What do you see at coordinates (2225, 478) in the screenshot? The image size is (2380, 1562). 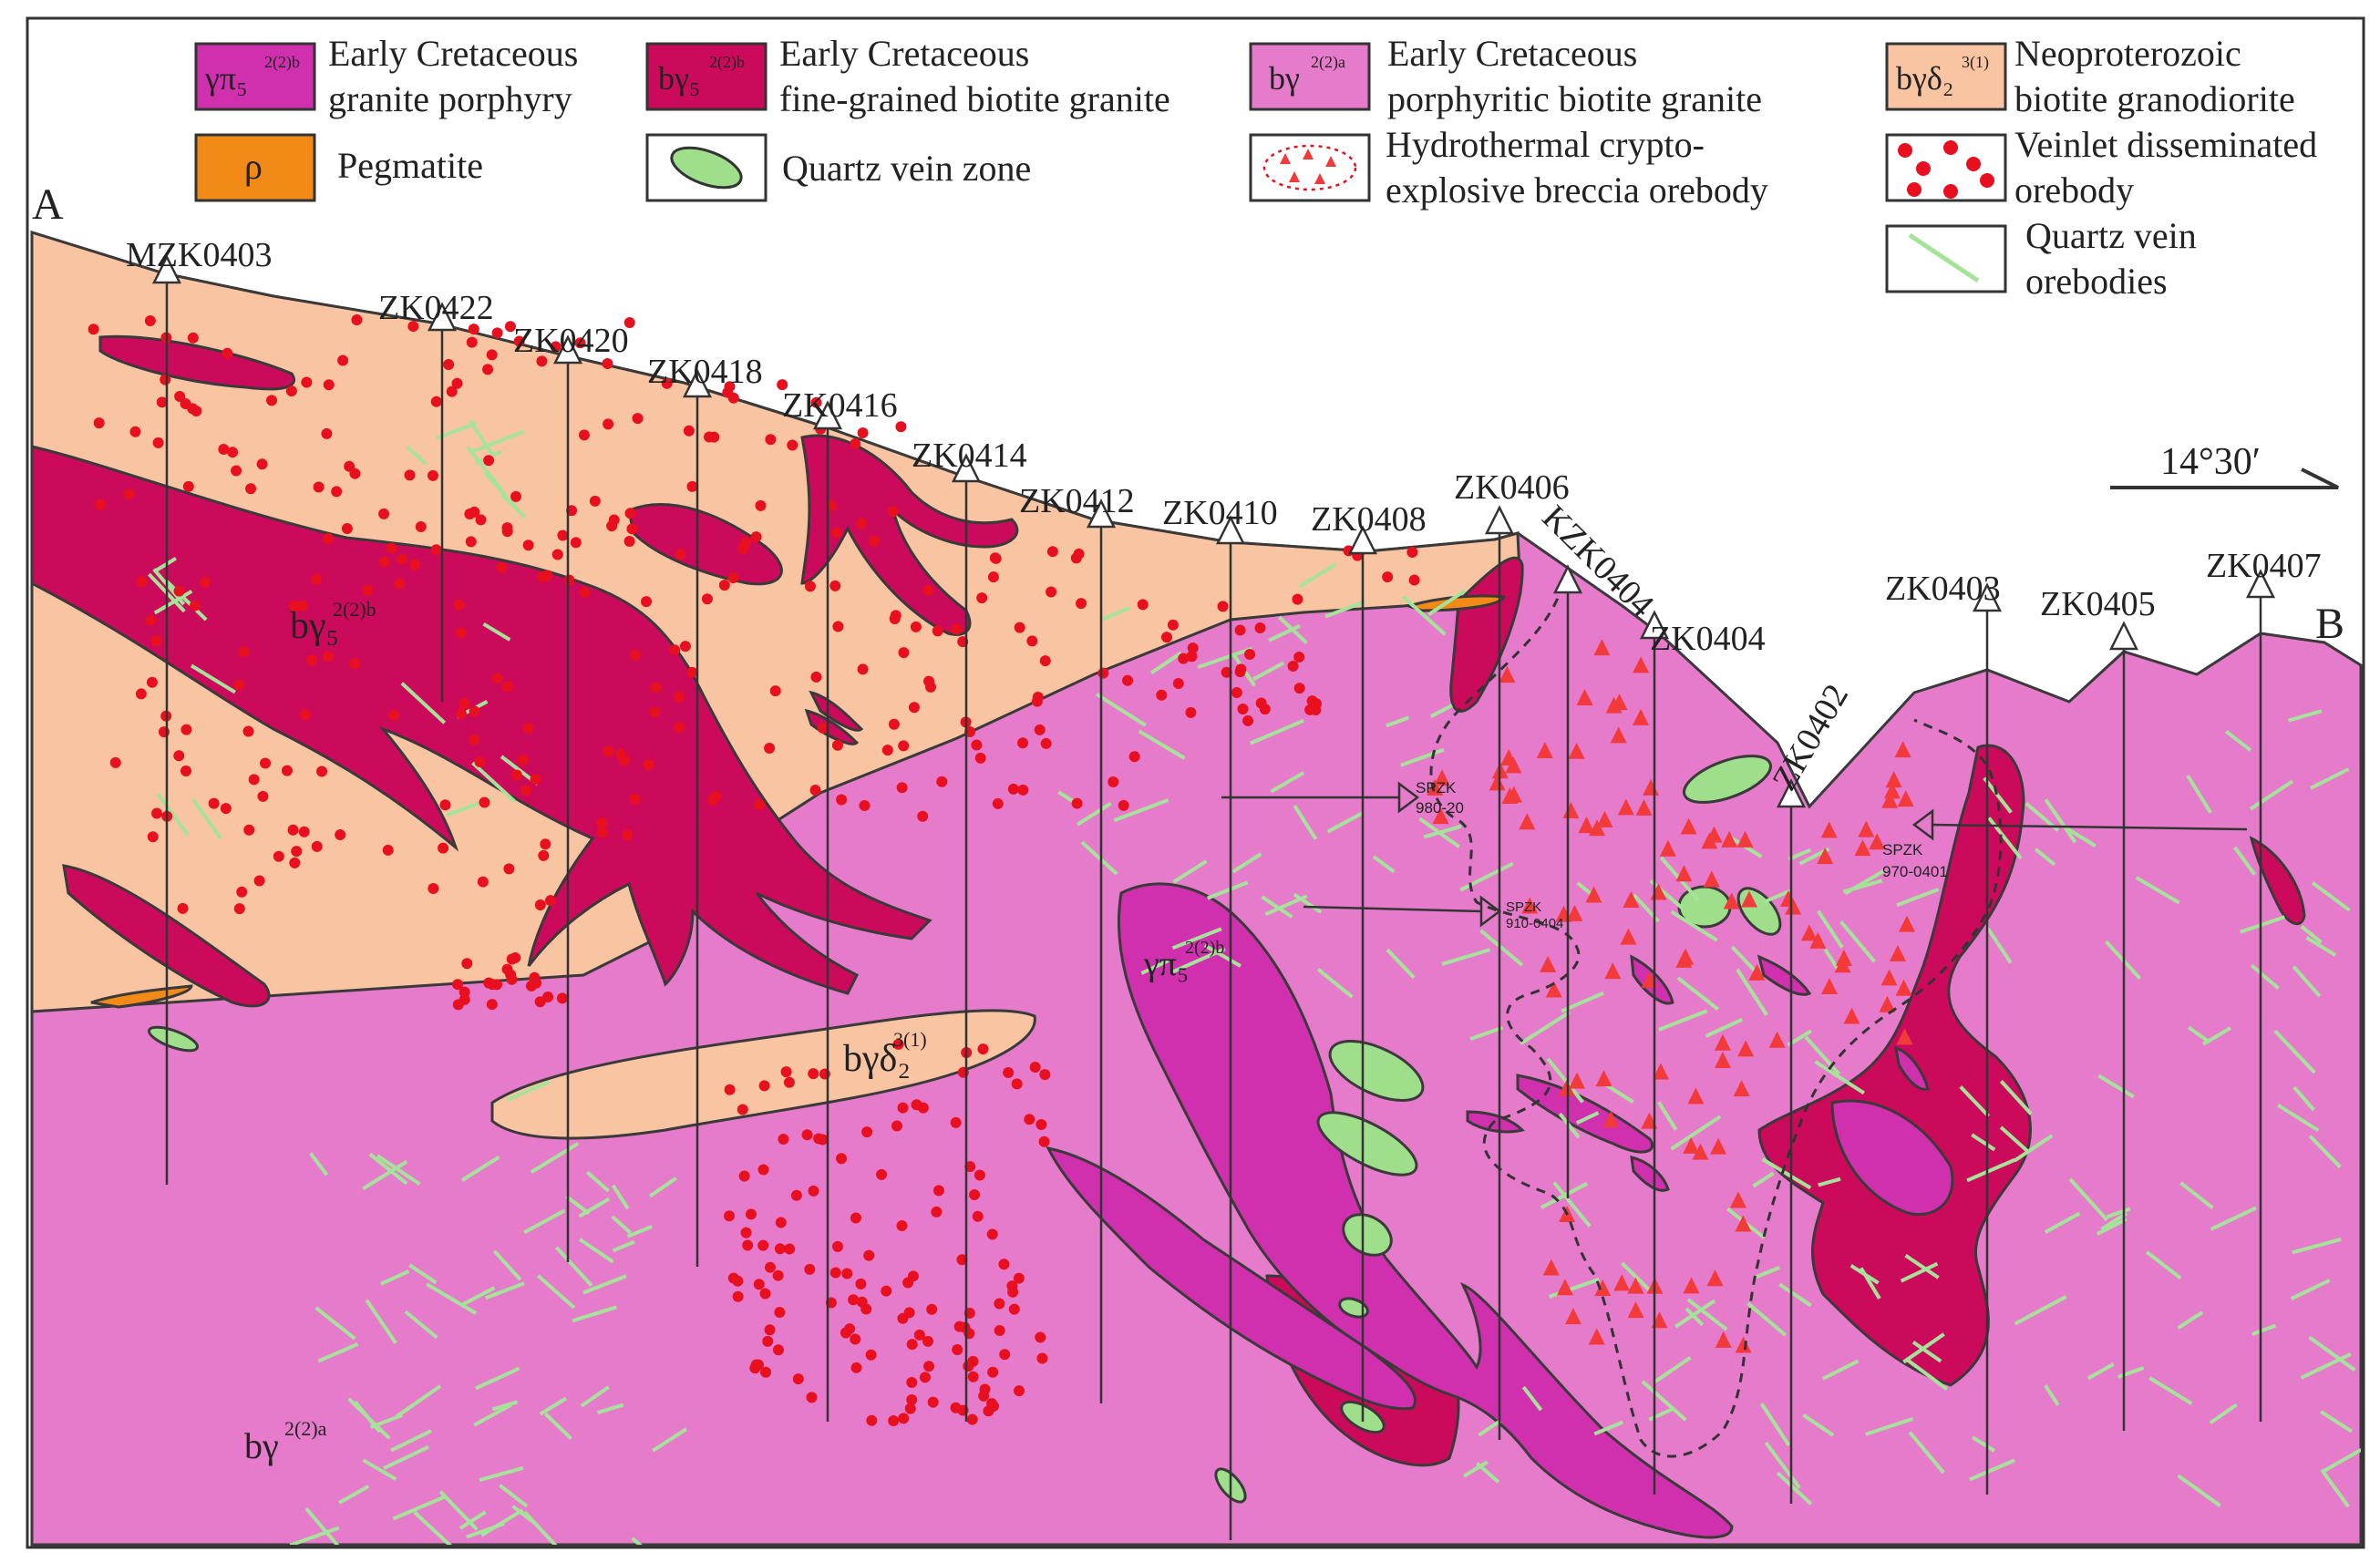 I see `north-arrow-icon` at bounding box center [2225, 478].